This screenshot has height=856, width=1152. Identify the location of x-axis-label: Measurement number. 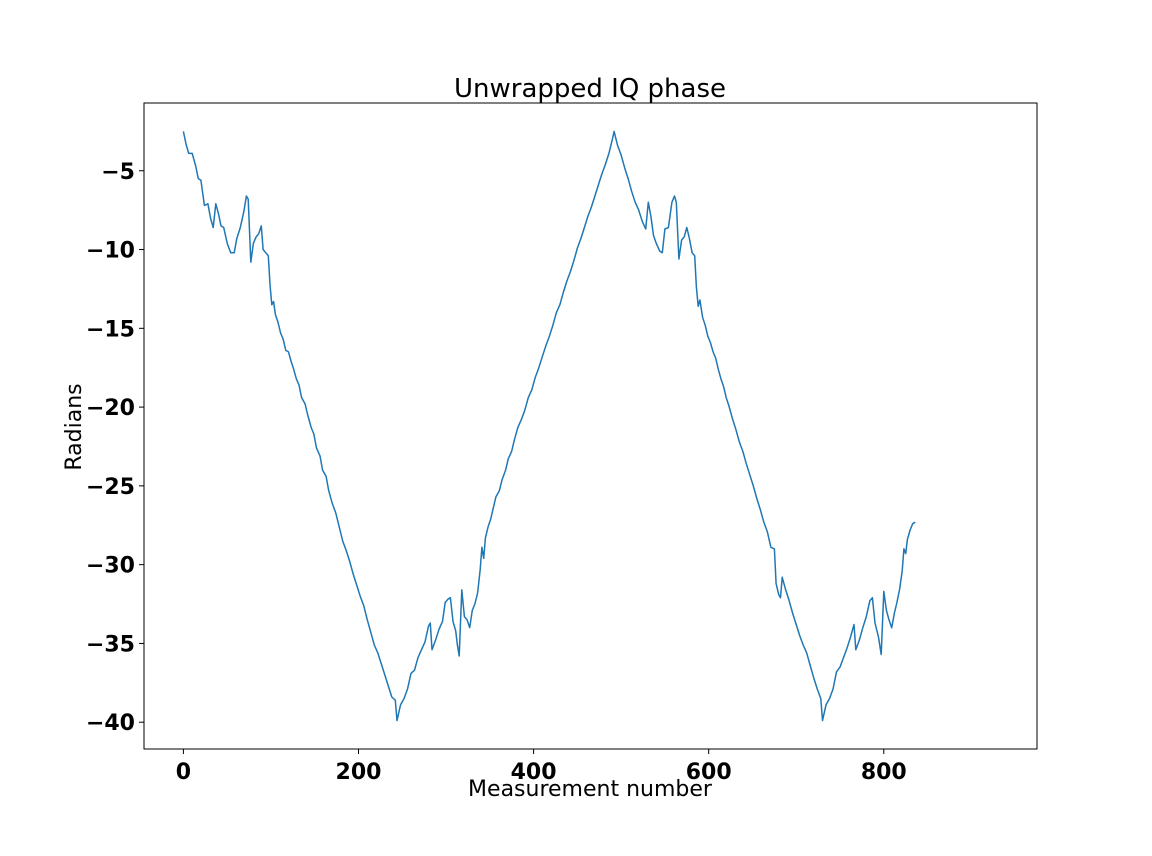
(590, 789).